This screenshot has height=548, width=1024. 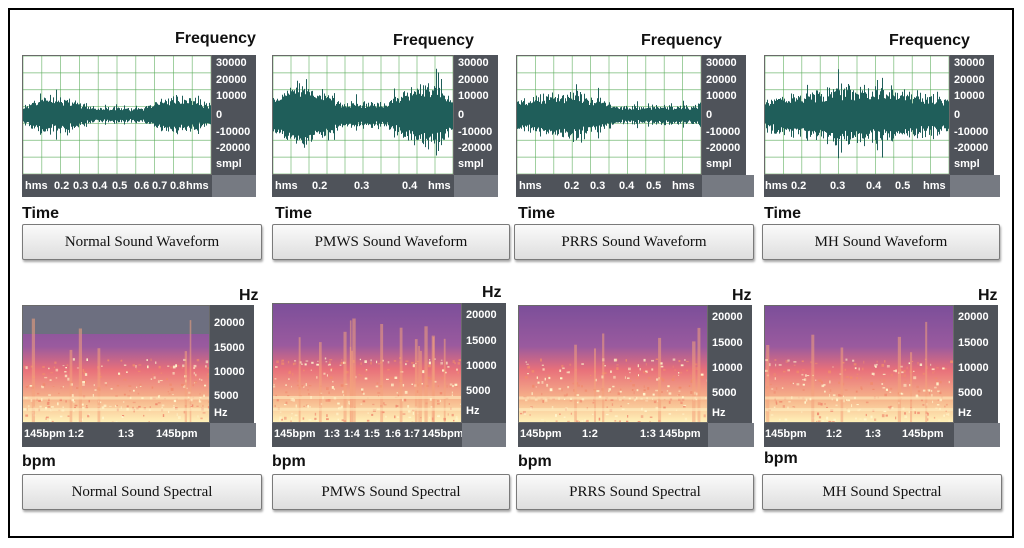 What do you see at coordinates (874, 186) in the screenshot?
I see `x-tick: 0.4` at bounding box center [874, 186].